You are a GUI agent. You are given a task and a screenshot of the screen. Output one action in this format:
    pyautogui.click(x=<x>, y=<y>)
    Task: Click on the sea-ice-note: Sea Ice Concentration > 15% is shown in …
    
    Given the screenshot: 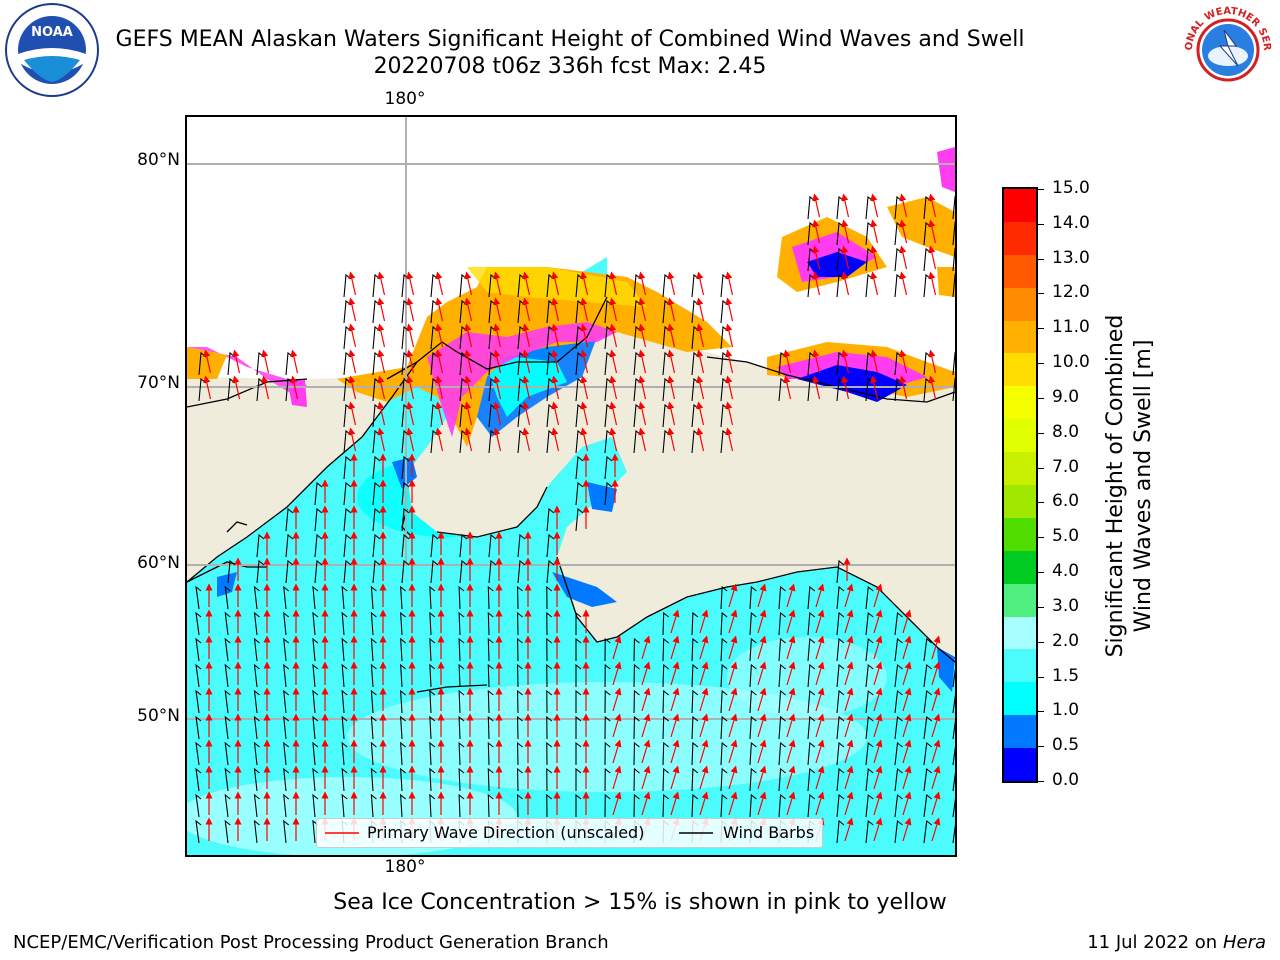 What is the action you would take?
    pyautogui.click(x=640, y=902)
    